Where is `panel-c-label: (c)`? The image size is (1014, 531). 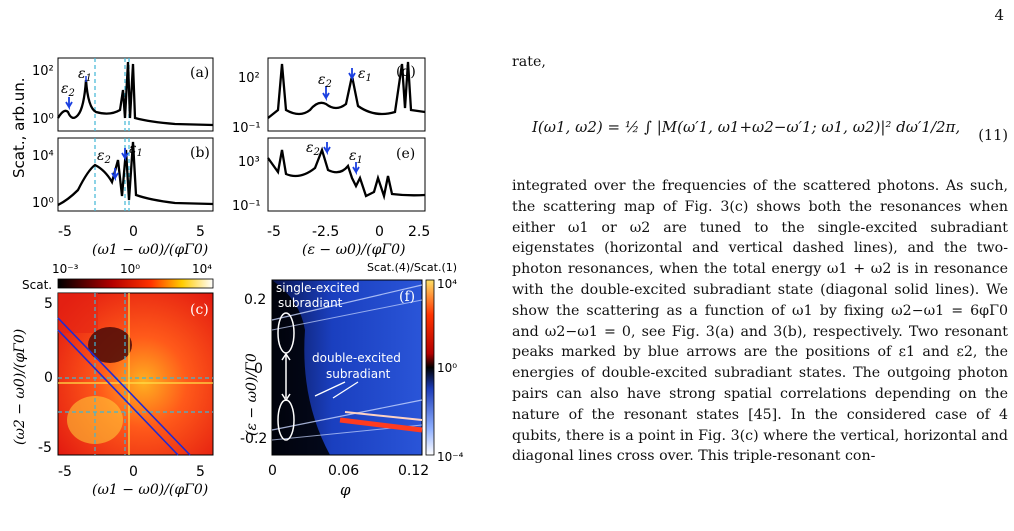 panel-c-label: (c) is located at coordinates (199, 310).